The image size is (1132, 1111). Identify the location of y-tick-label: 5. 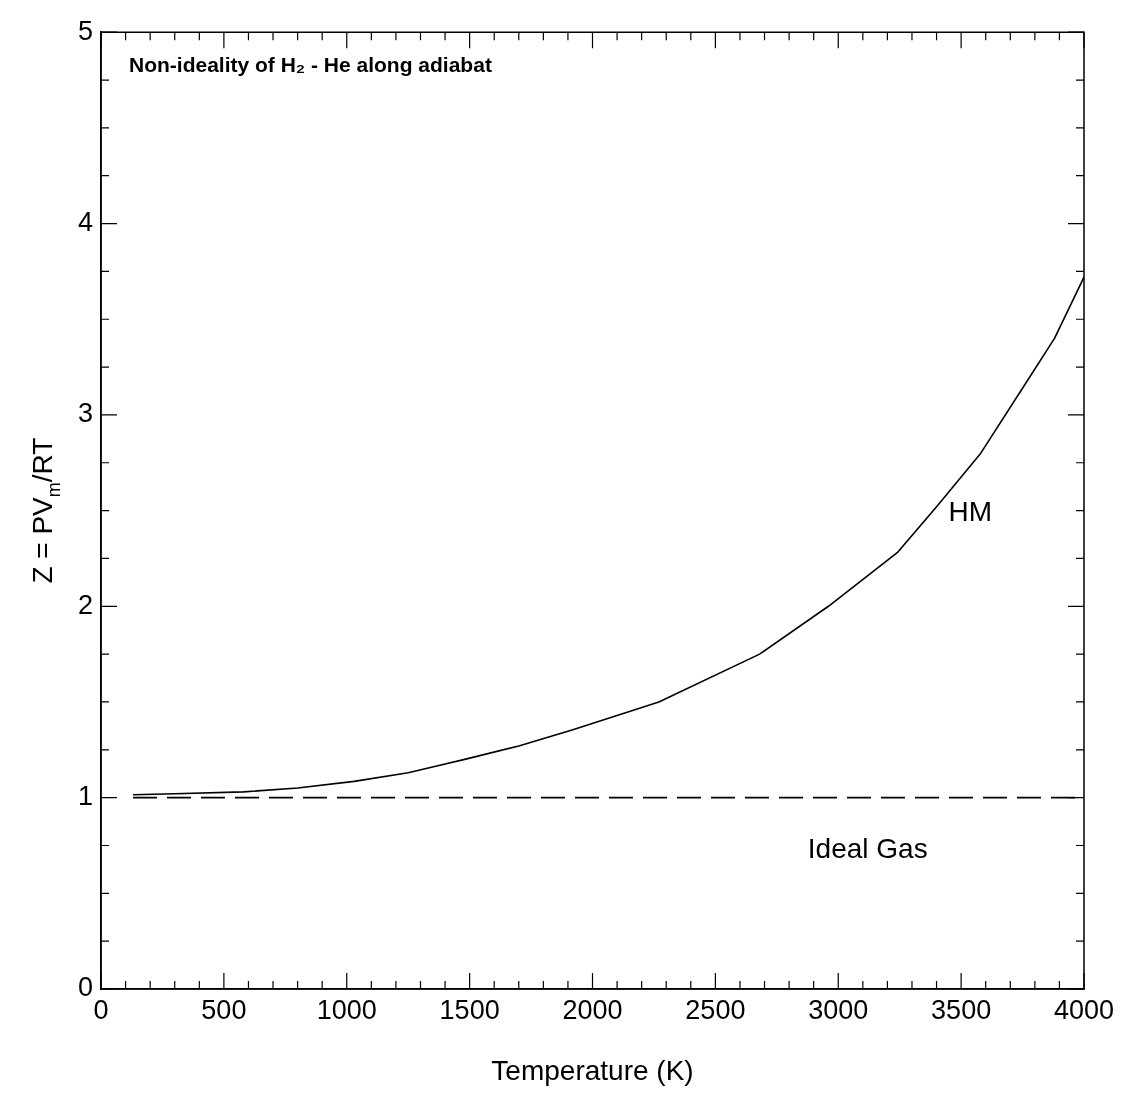
(85, 30).